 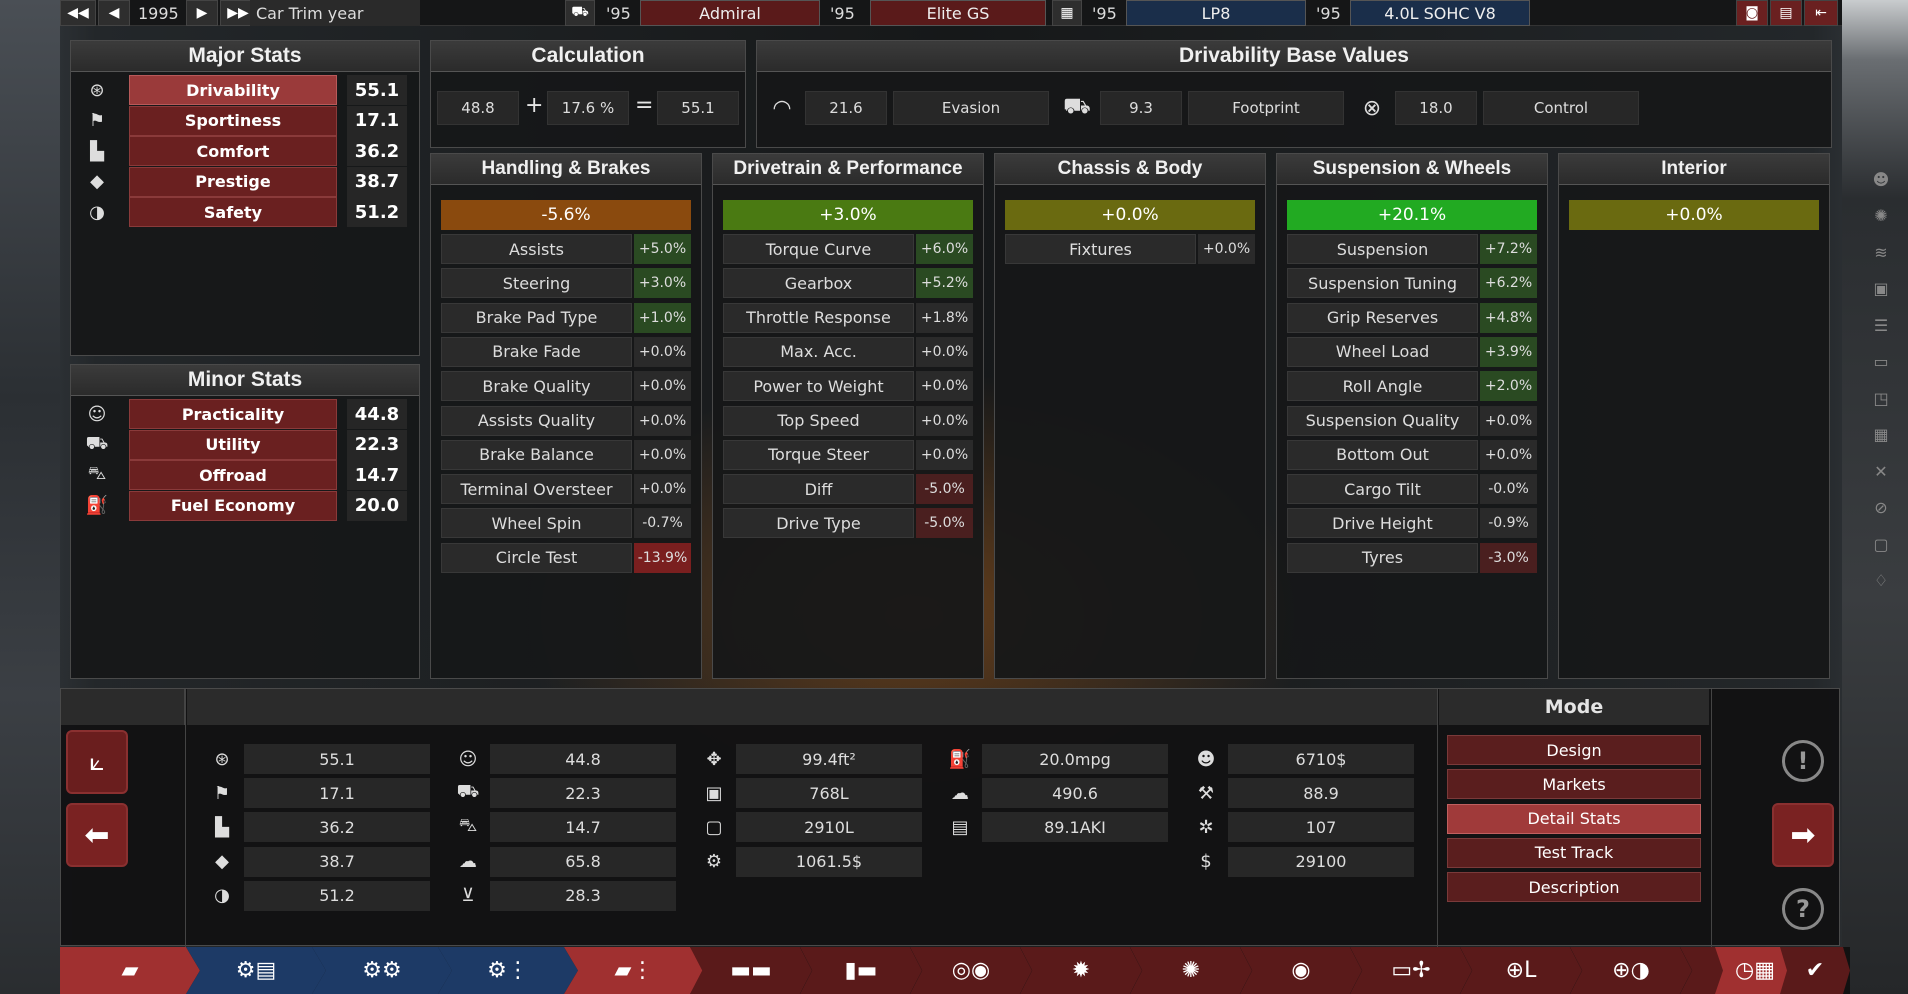 I want to click on interior-tab-icon: ⊕L, so click(x=1521, y=970).